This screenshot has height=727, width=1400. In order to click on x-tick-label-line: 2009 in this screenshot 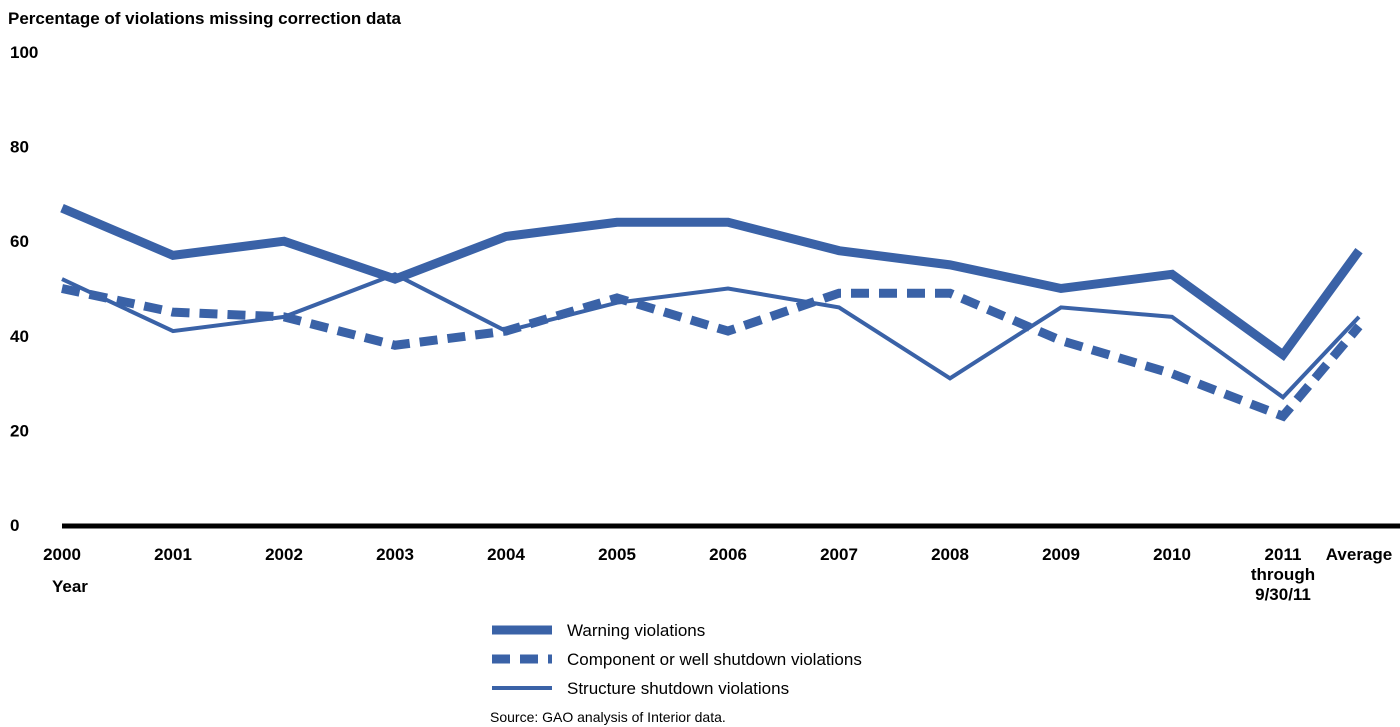, I will do `click(1061, 554)`.